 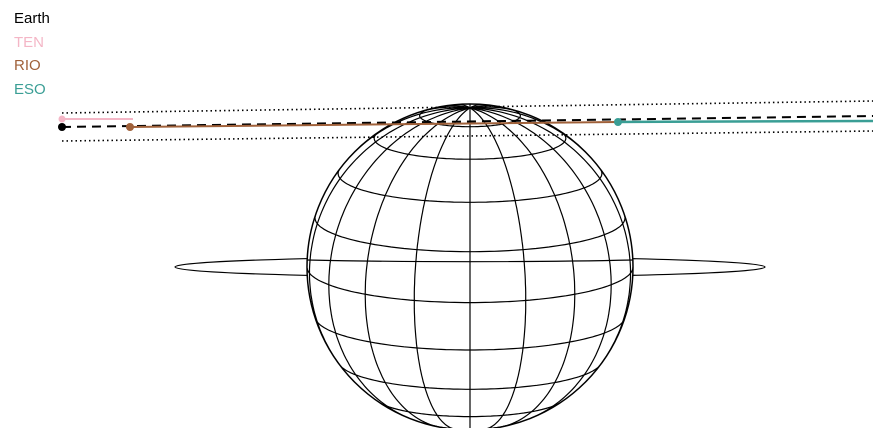 What do you see at coordinates (745, 121) in the screenshot?
I see `eso-line` at bounding box center [745, 121].